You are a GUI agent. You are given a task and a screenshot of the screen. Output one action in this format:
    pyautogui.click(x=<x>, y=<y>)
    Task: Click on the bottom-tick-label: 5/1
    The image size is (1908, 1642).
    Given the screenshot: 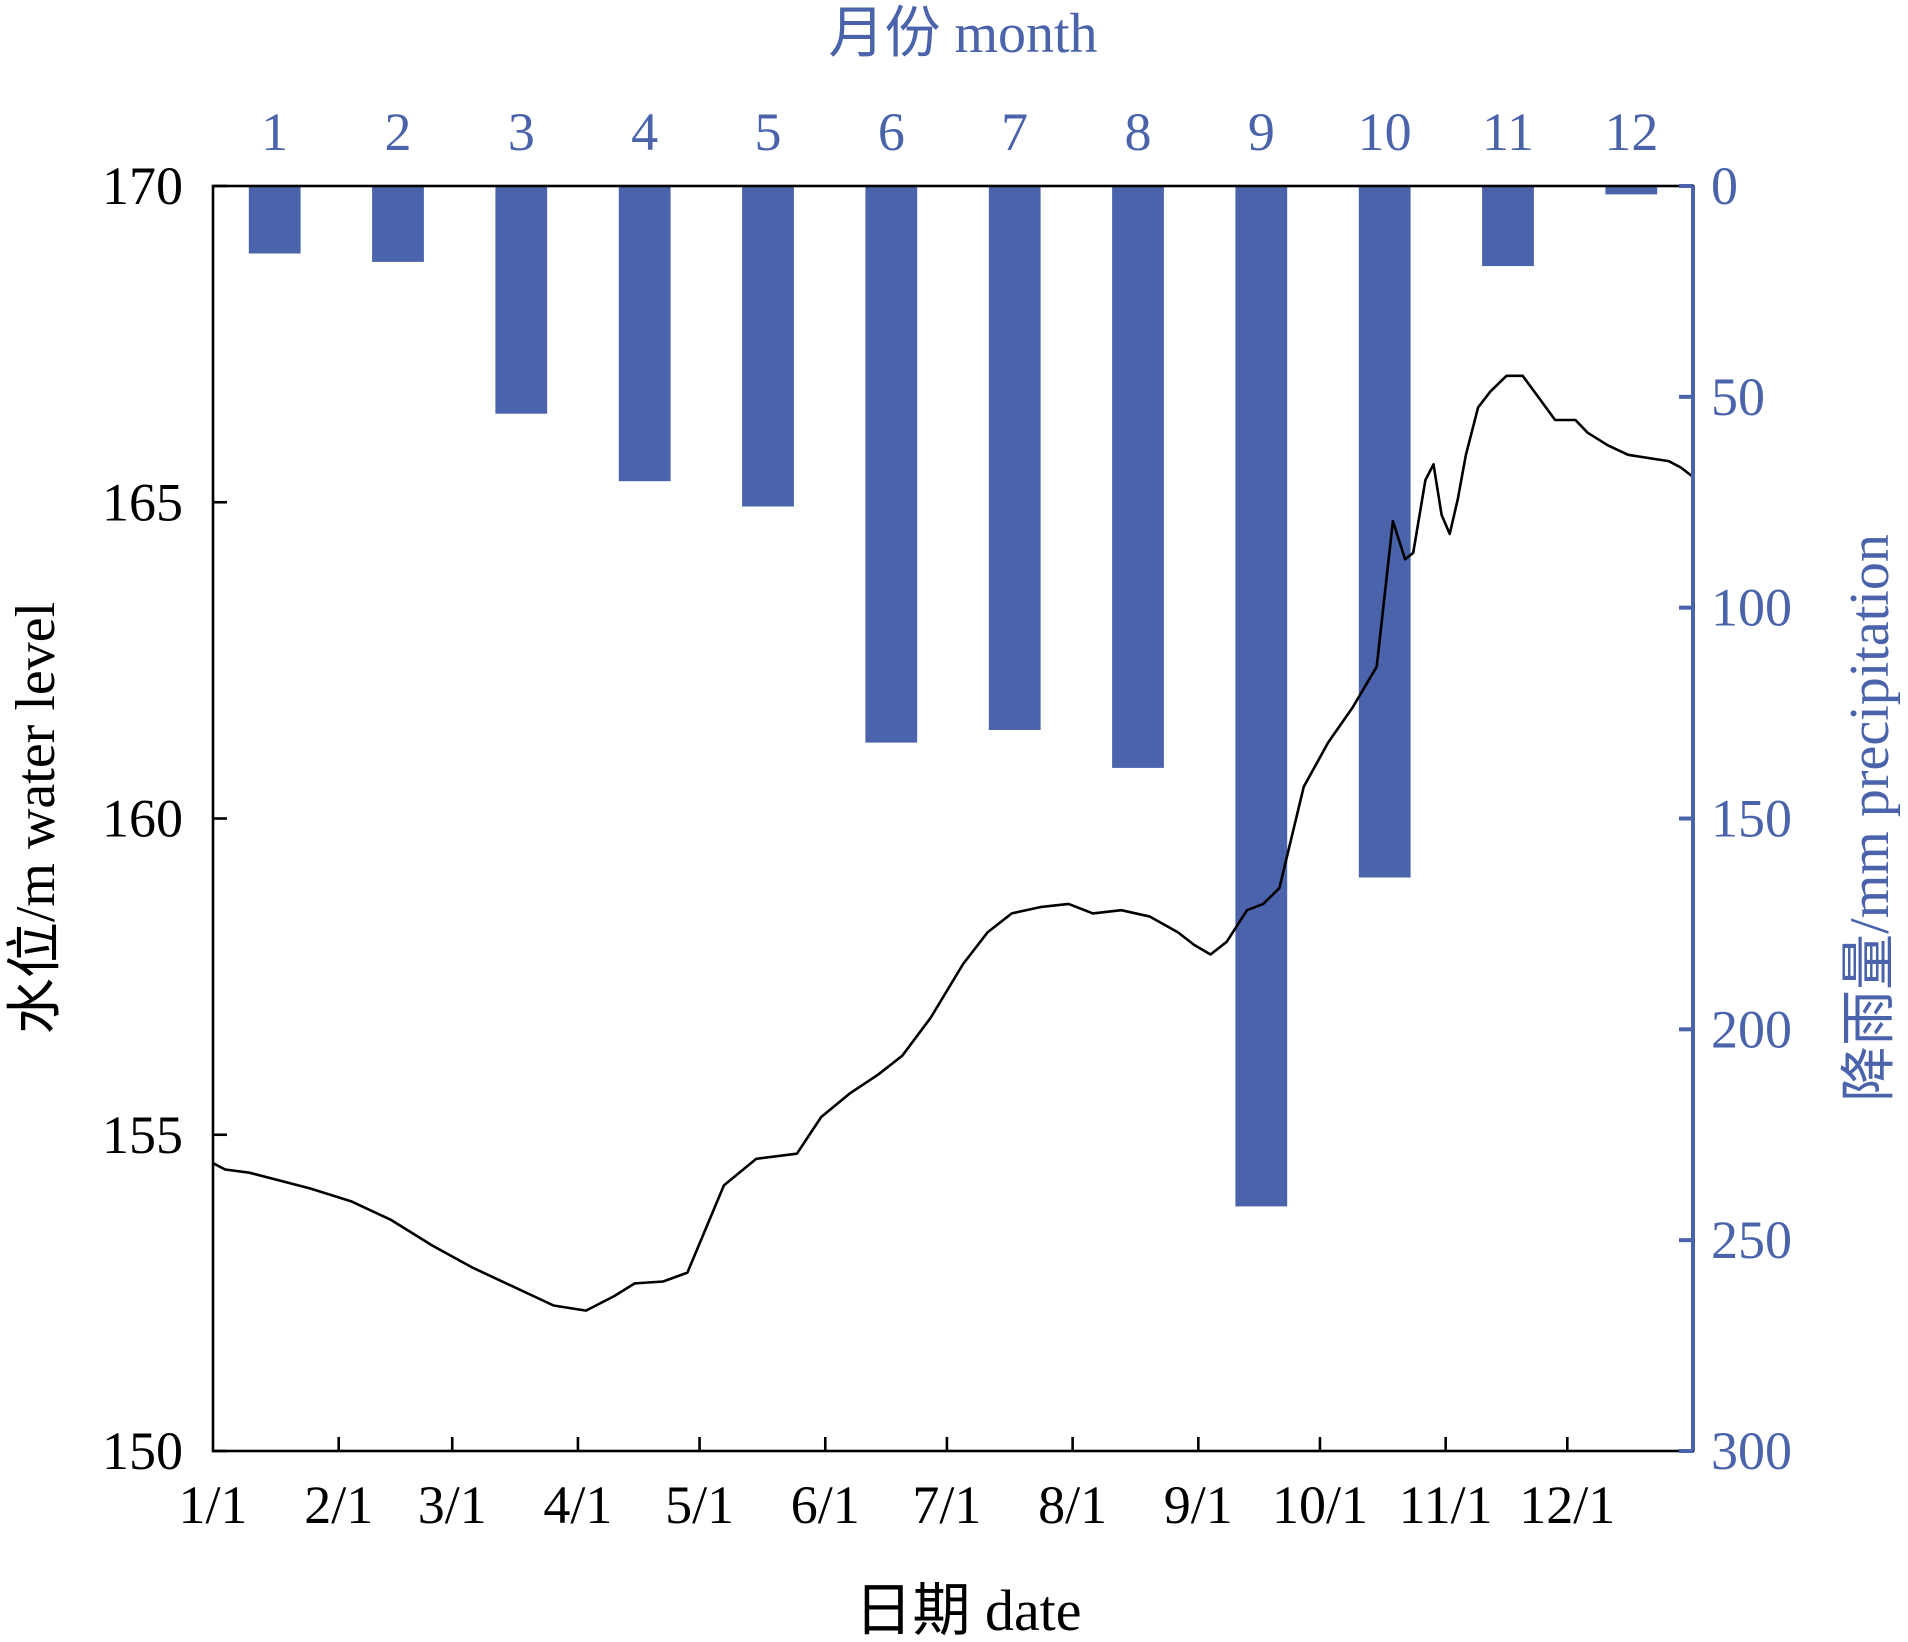 What is the action you would take?
    pyautogui.click(x=699, y=1505)
    